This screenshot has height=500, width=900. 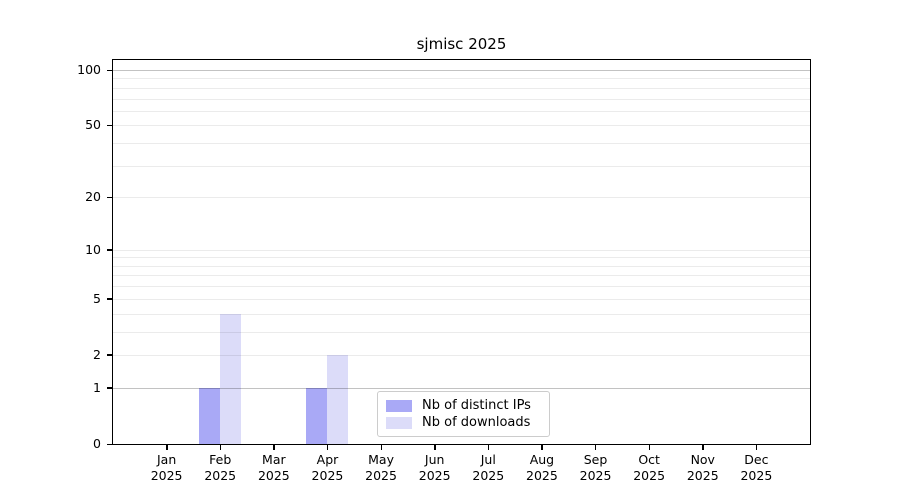 What do you see at coordinates (596, 447) in the screenshot?
I see `x-tick-sep` at bounding box center [596, 447].